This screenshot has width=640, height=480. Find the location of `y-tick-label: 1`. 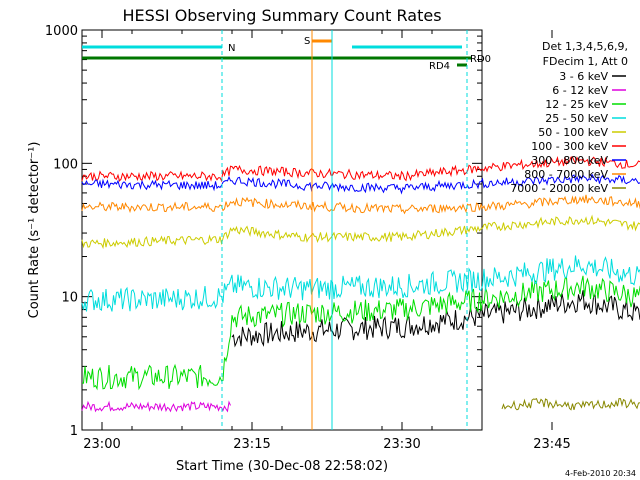

y-tick-label: 1 is located at coordinates (74, 431).